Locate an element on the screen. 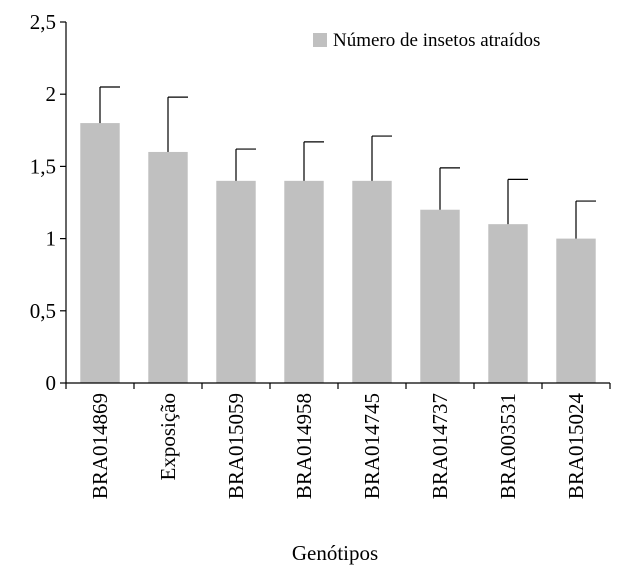 The height and width of the screenshot is (572, 620). legend-swatch is located at coordinates (320, 40).